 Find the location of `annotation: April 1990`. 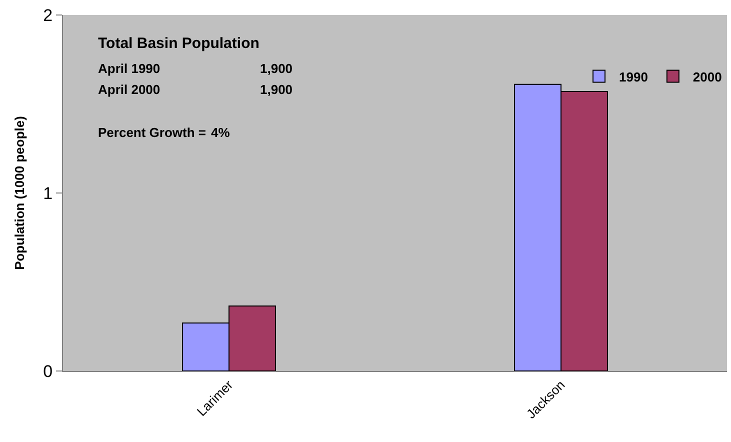

annotation: April 1990 is located at coordinates (129, 68).